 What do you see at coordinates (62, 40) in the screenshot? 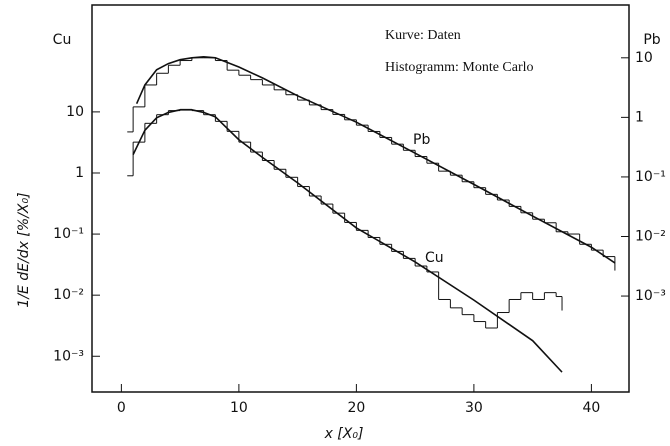
I see `y-axis-tag: Cu` at bounding box center [62, 40].